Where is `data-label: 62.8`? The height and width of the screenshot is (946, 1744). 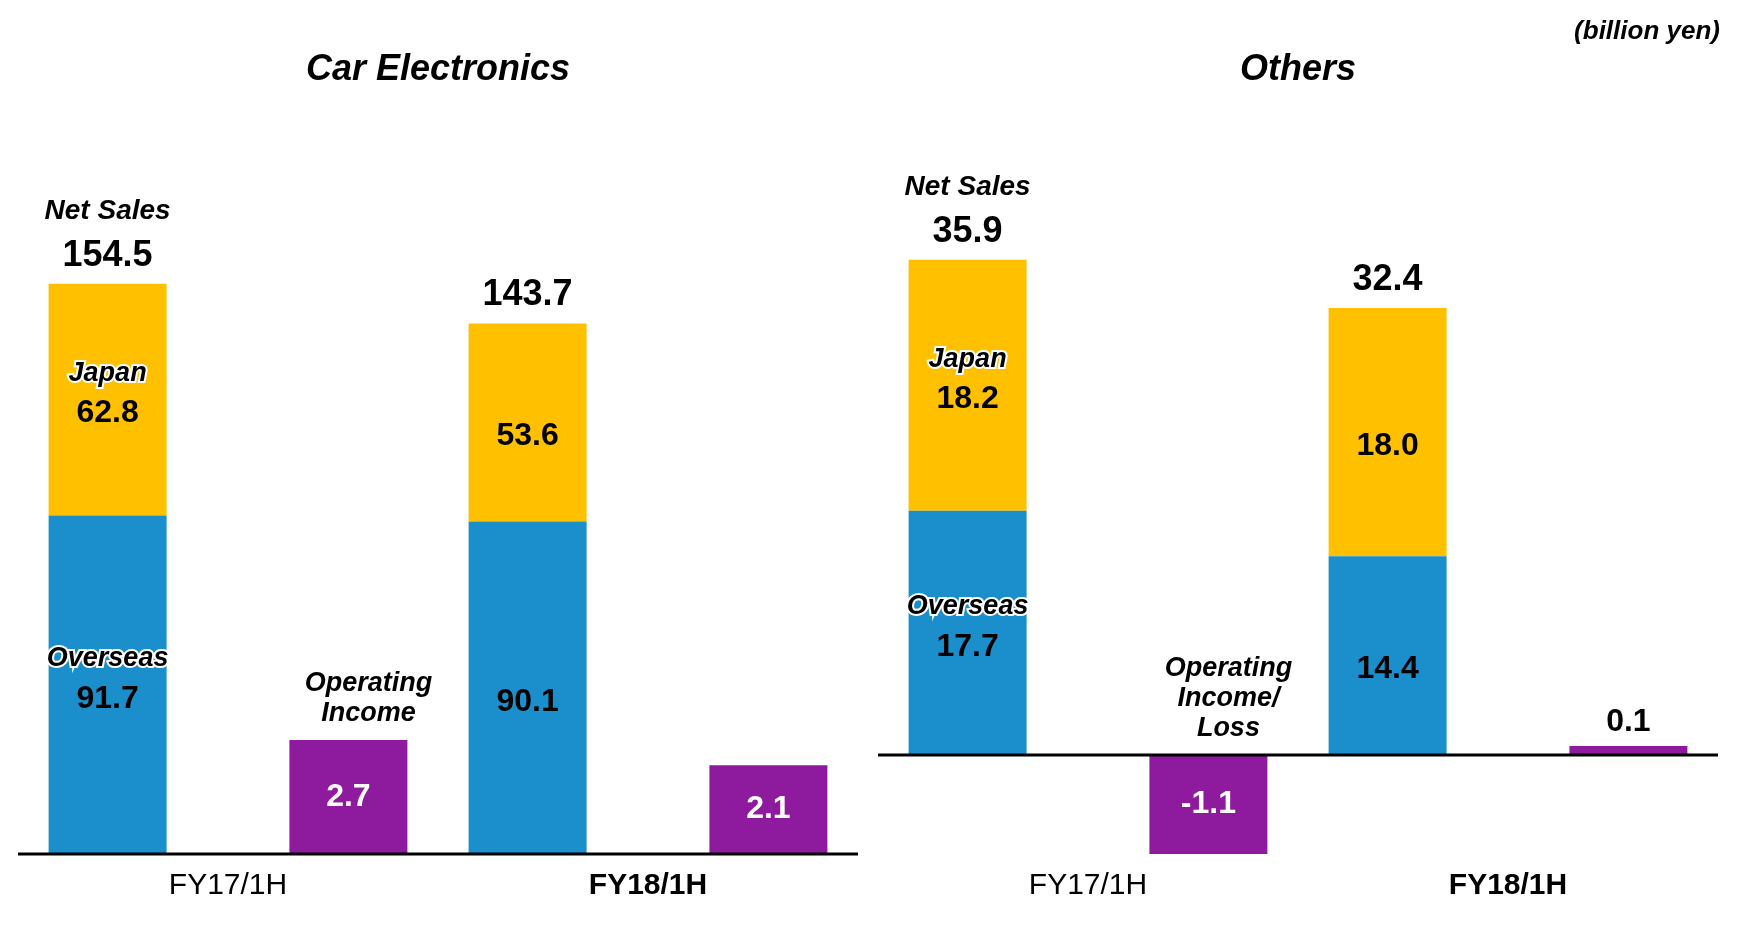 data-label: 62.8 is located at coordinates (107, 411).